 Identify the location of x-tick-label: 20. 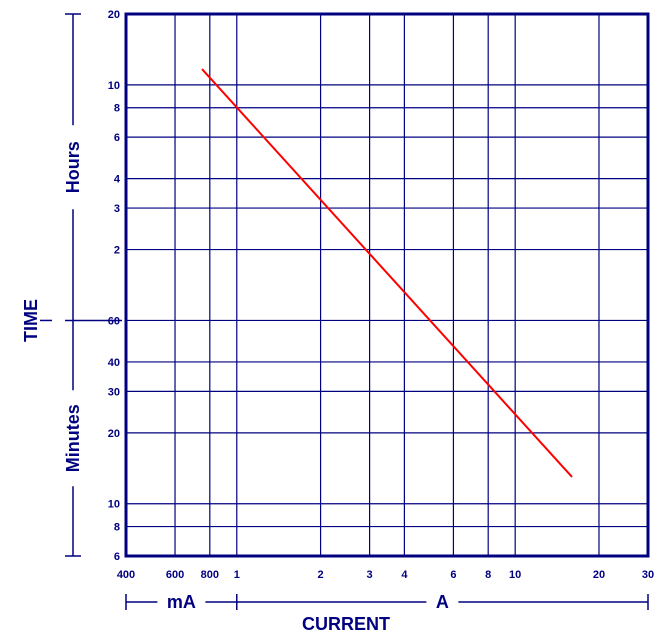
(599, 575).